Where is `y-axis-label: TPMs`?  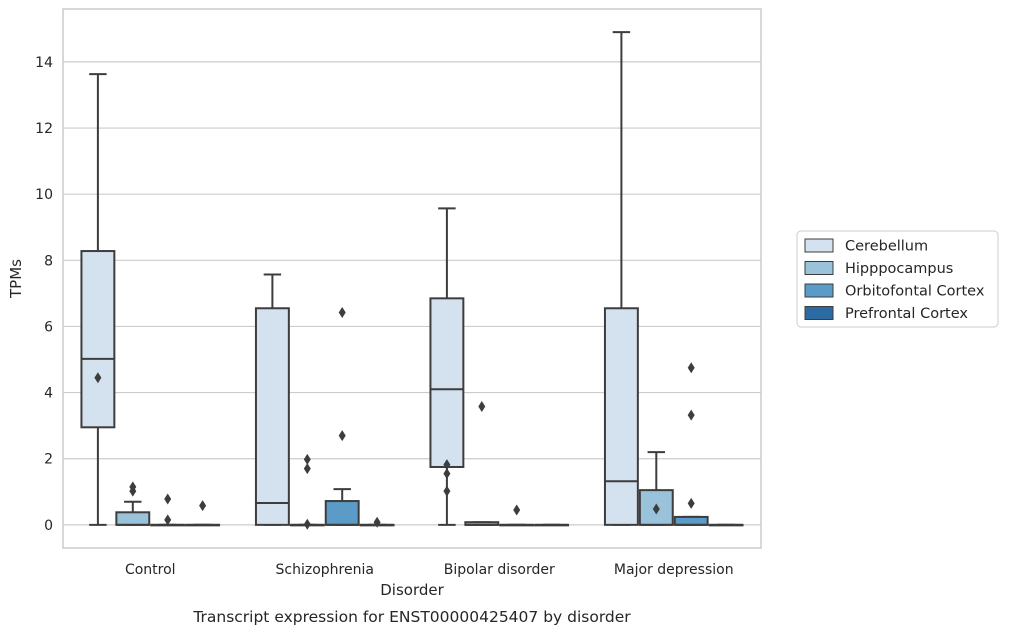
y-axis-label: TPMs is located at coordinates (16, 279).